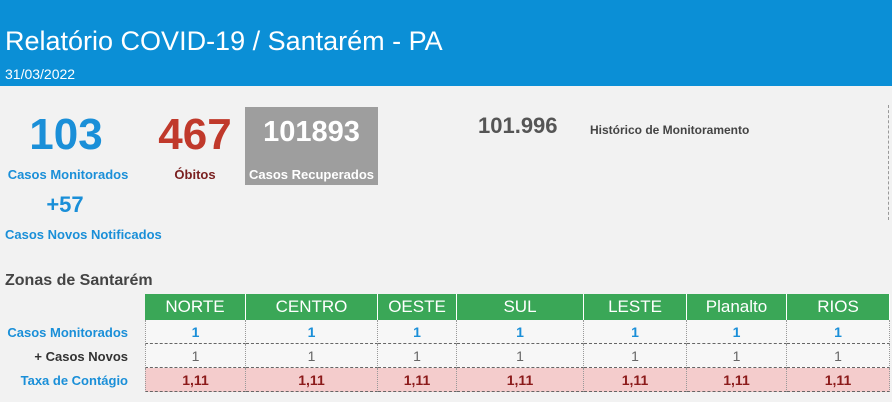  What do you see at coordinates (838, 307) in the screenshot?
I see `column-header: RIOS` at bounding box center [838, 307].